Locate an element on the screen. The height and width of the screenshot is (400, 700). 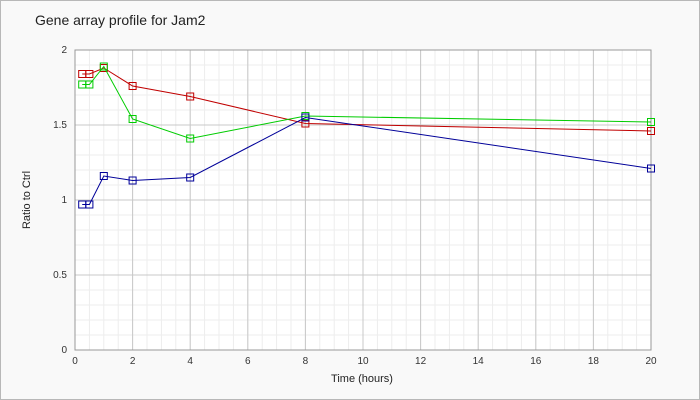
x-tick-label: 14 is located at coordinates (479, 361).